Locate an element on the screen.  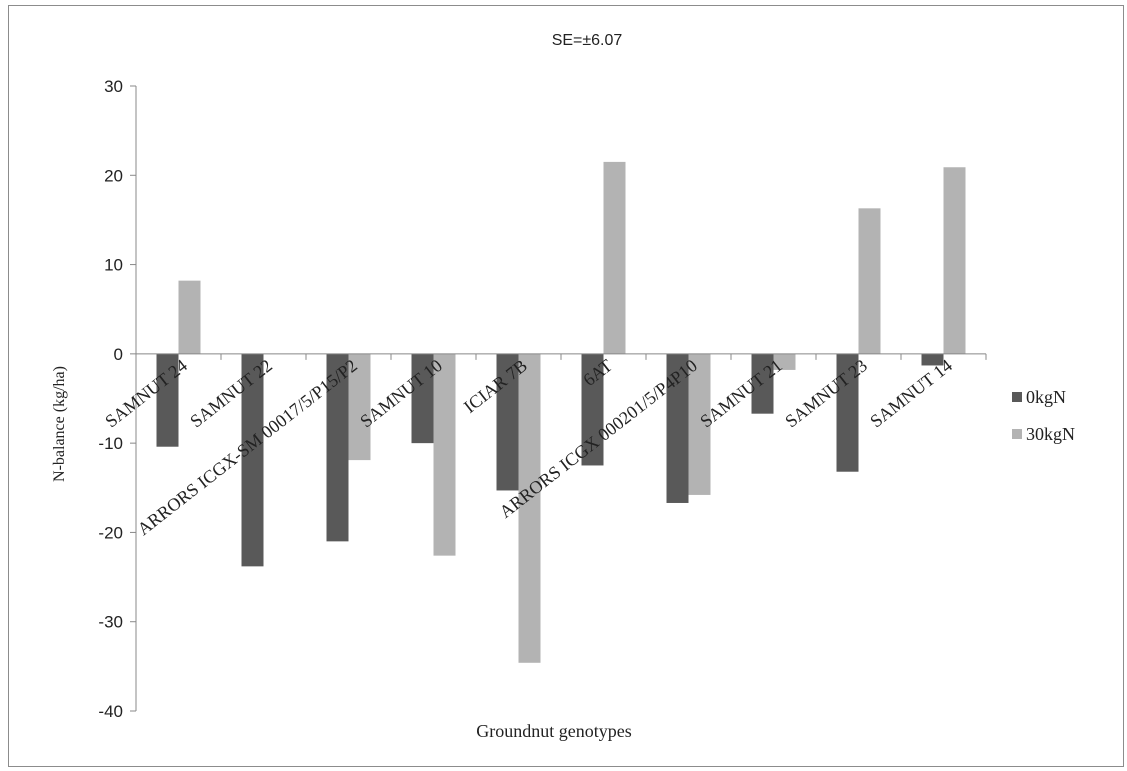
legend: 0kgN 30kgN is located at coordinates (1043, 415).